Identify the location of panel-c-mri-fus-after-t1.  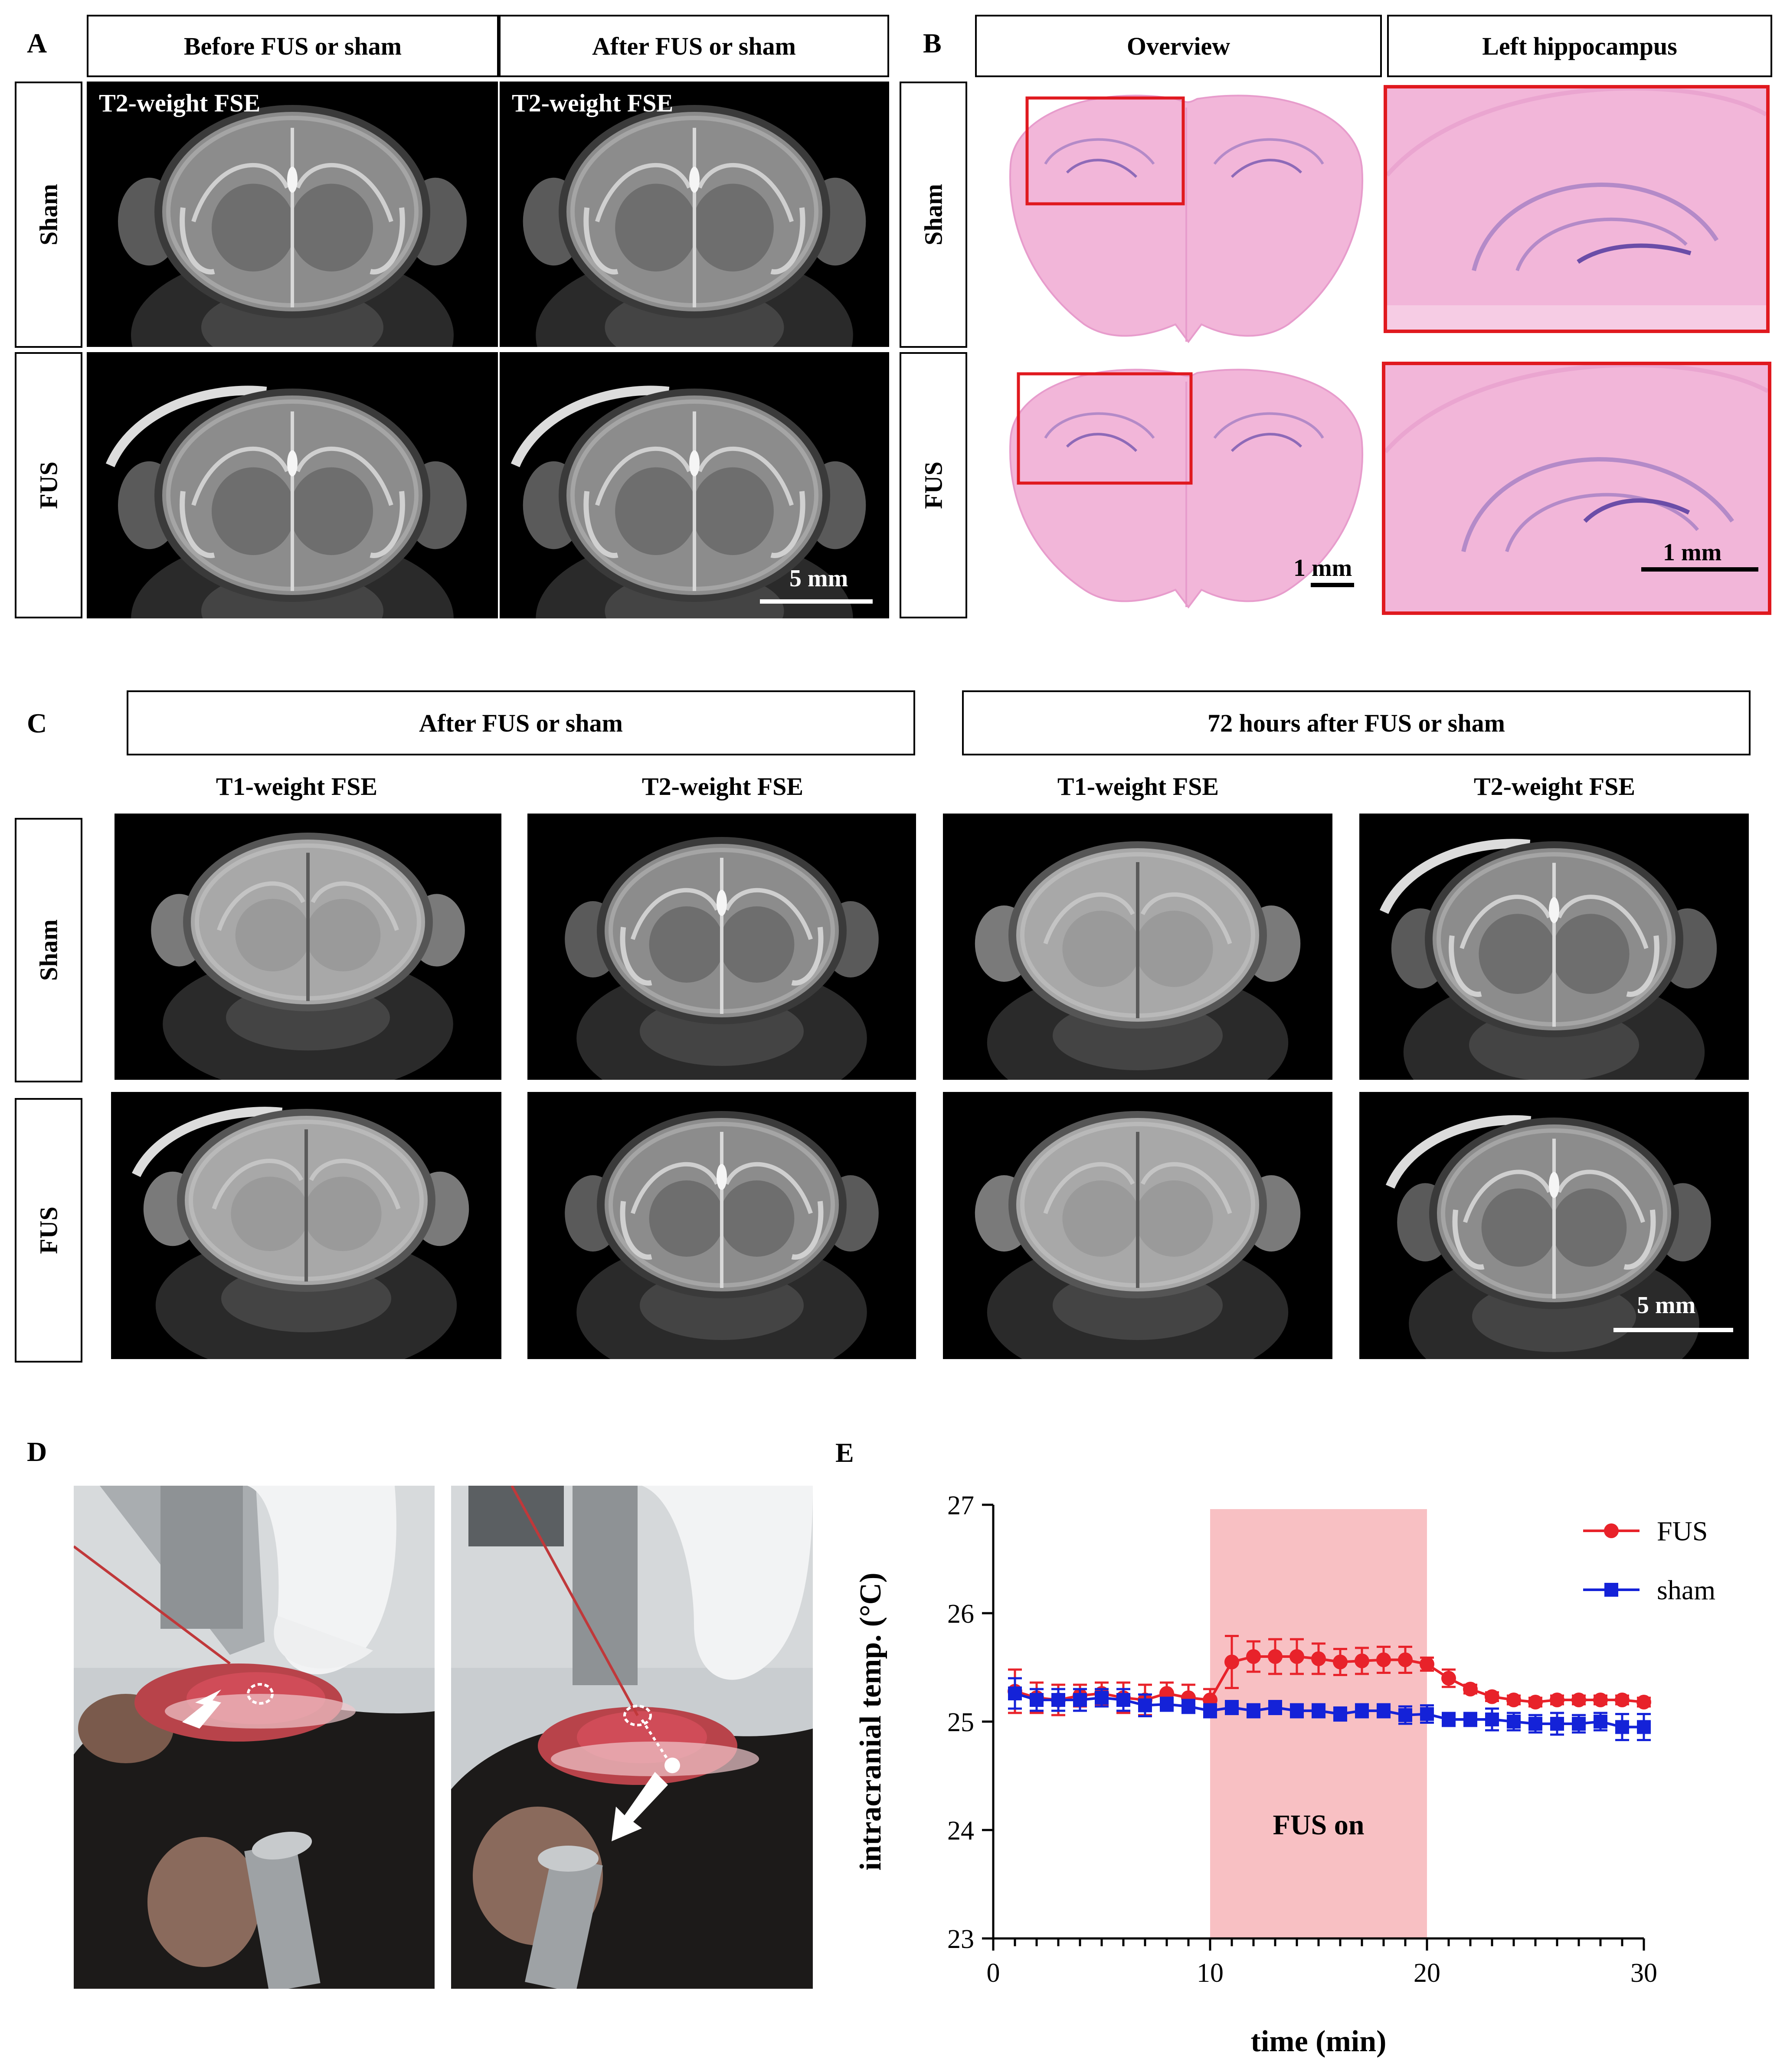
(306, 1226).